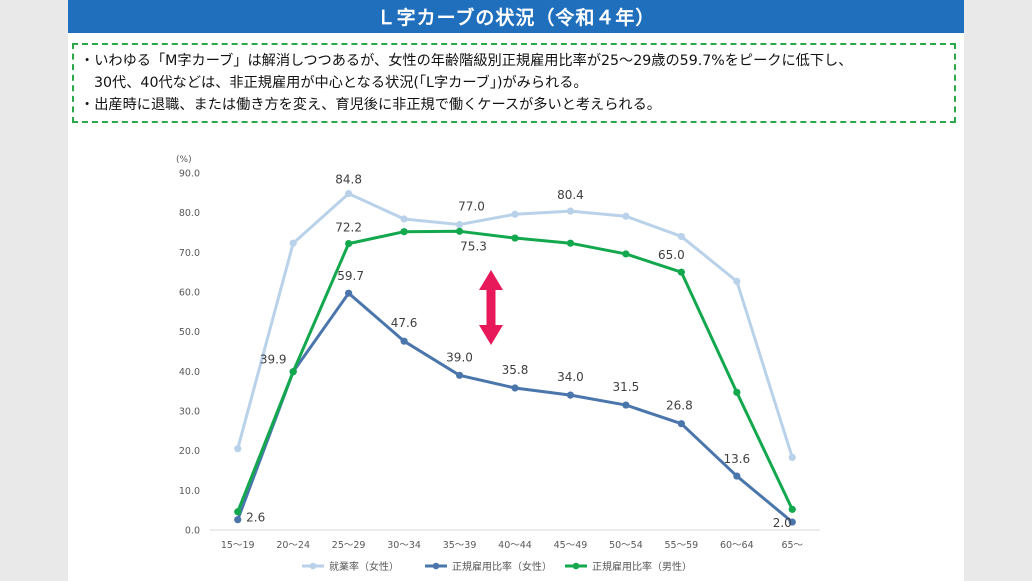 Image resolution: width=1032 pixels, height=581 pixels. What do you see at coordinates (473, 246) in the screenshot?
I see `data-label: 75.3` at bounding box center [473, 246].